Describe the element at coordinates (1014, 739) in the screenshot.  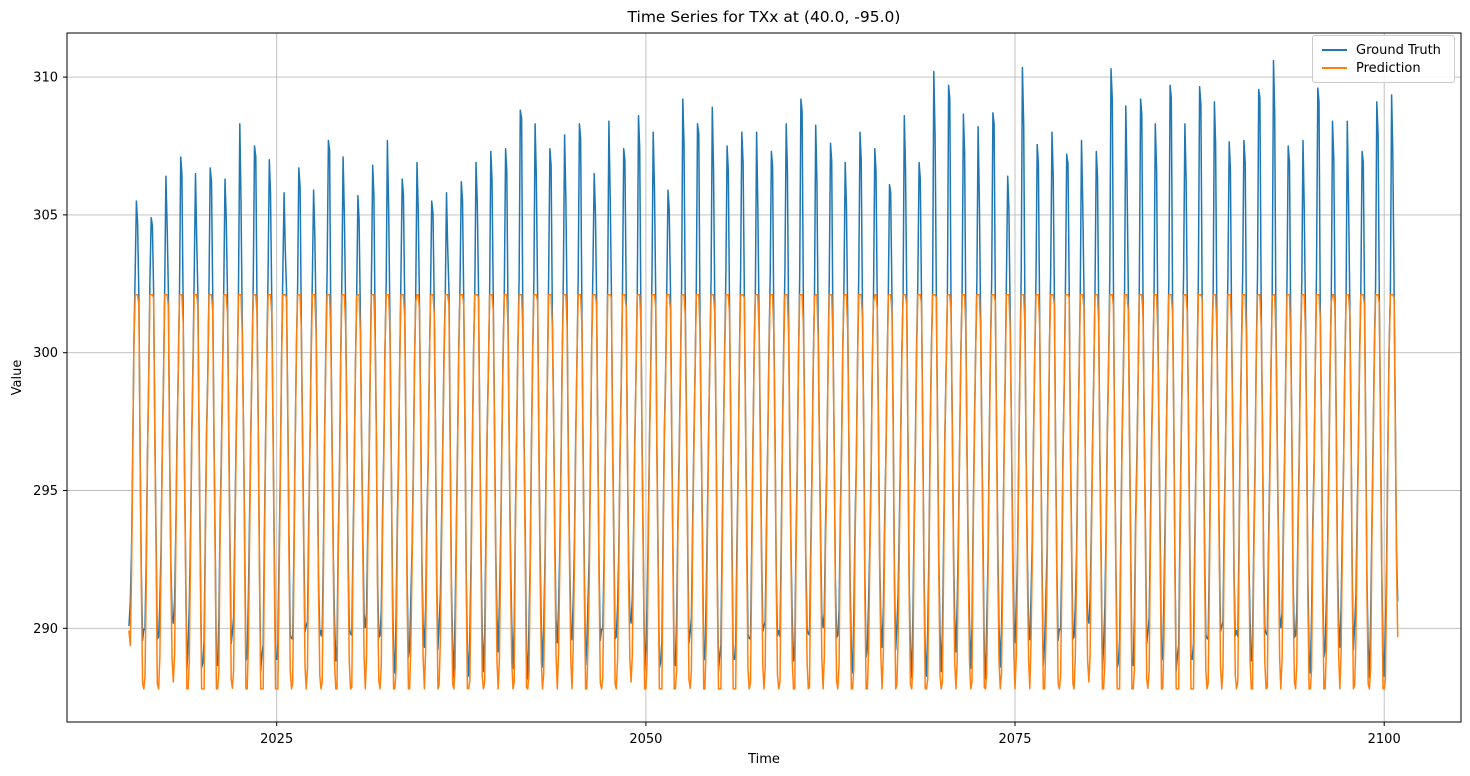
I see `x-tick-label: 2075` at that location.